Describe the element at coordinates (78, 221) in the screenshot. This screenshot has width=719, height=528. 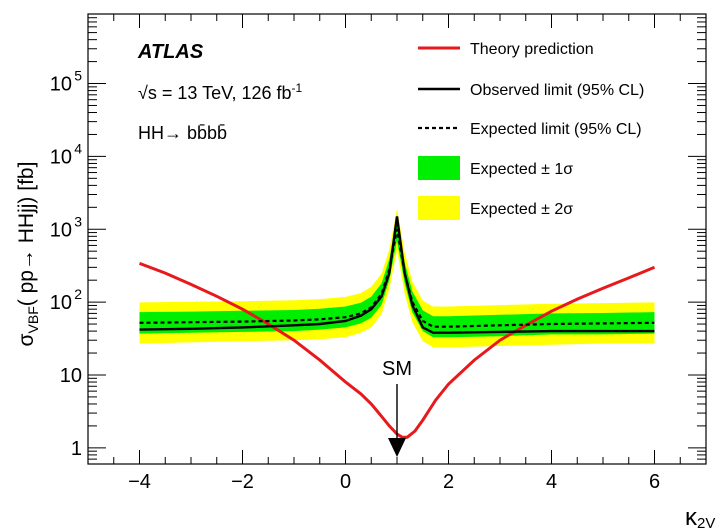
I see `y-tick-exponent: 3` at that location.